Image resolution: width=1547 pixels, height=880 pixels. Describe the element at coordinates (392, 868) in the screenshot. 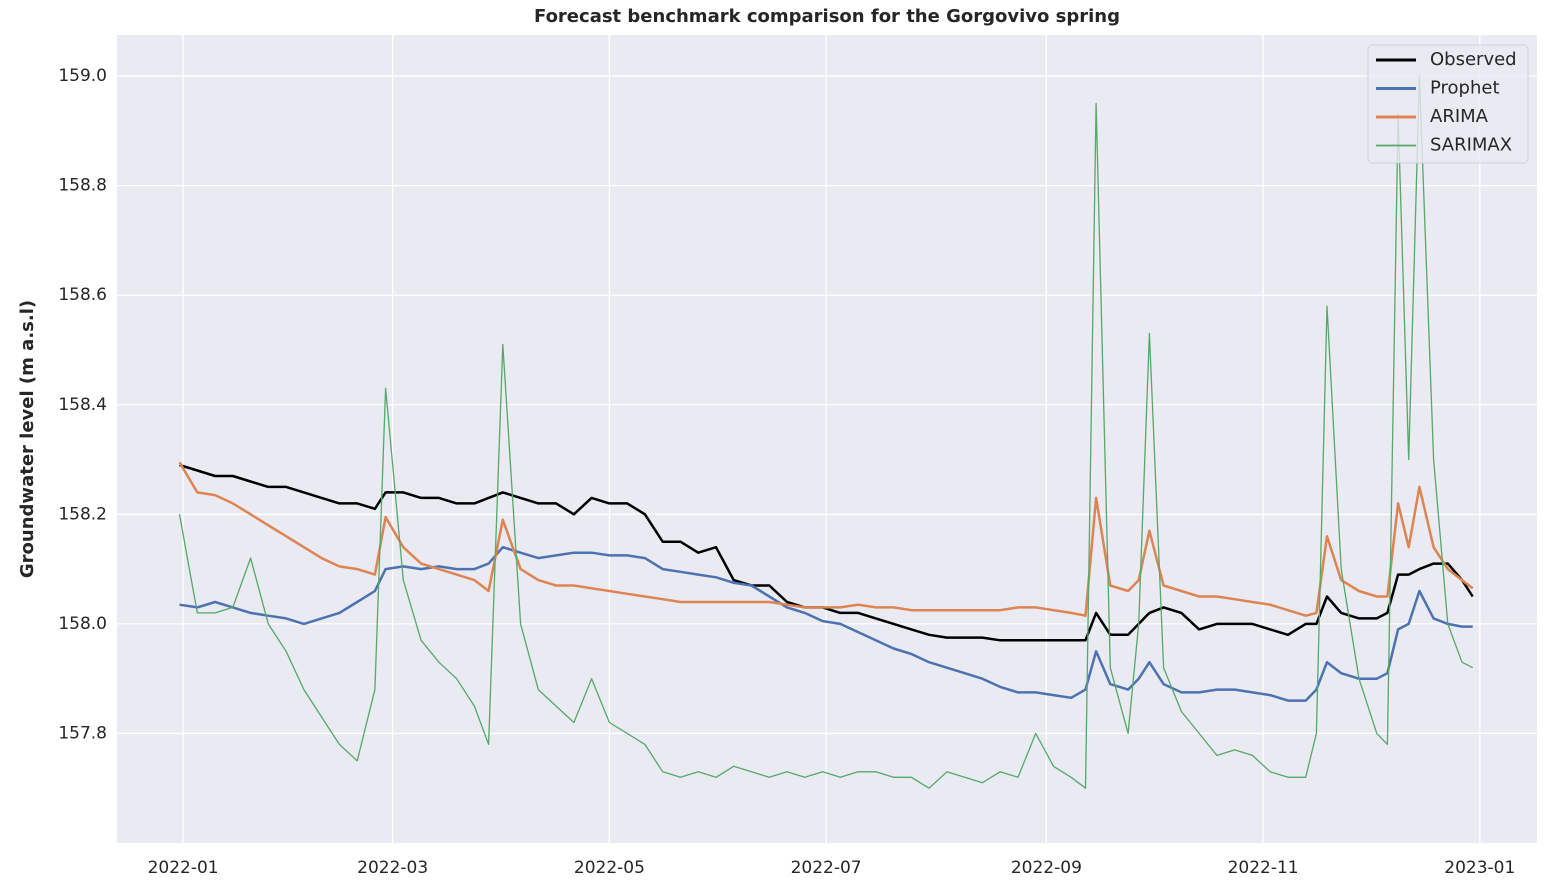

I see `x-tick-label: 2022-03` at that location.